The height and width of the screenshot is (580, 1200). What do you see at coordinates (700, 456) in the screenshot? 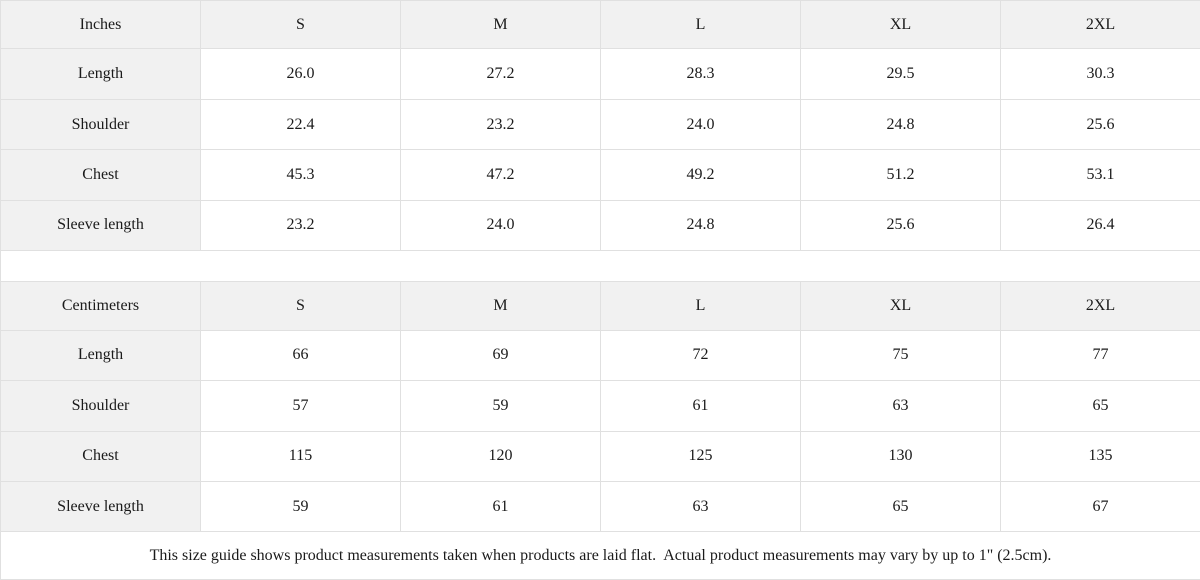
I see `measurement-value-cell: 125` at bounding box center [700, 456].